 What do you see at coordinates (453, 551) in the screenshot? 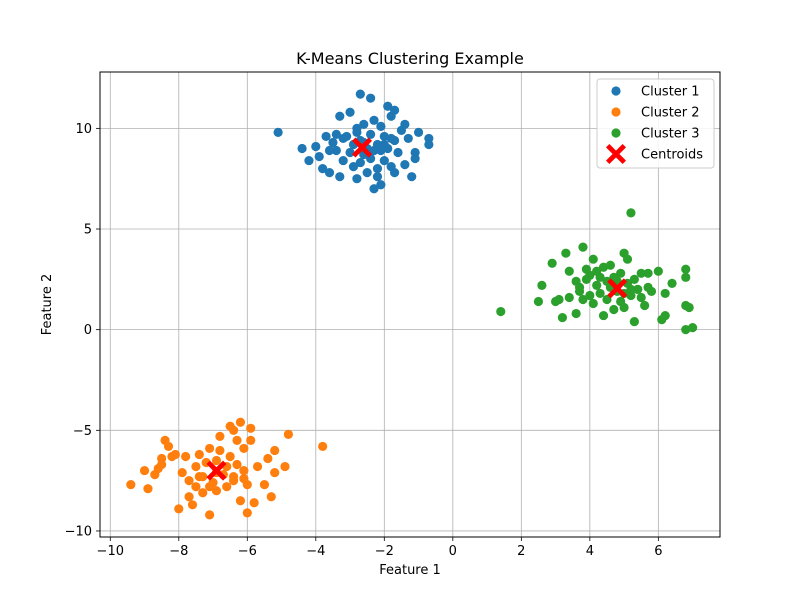
I see `x-tick-label: 0` at bounding box center [453, 551].